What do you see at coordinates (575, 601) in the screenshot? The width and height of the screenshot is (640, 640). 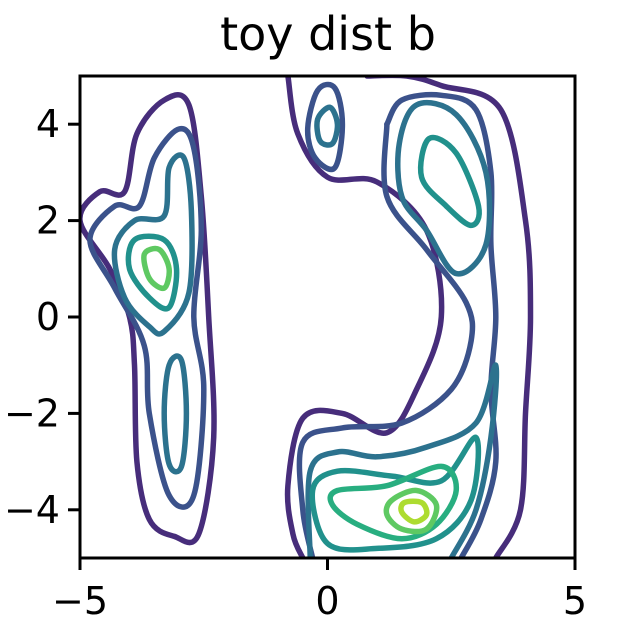 I see `x-tick-label: 5` at bounding box center [575, 601].